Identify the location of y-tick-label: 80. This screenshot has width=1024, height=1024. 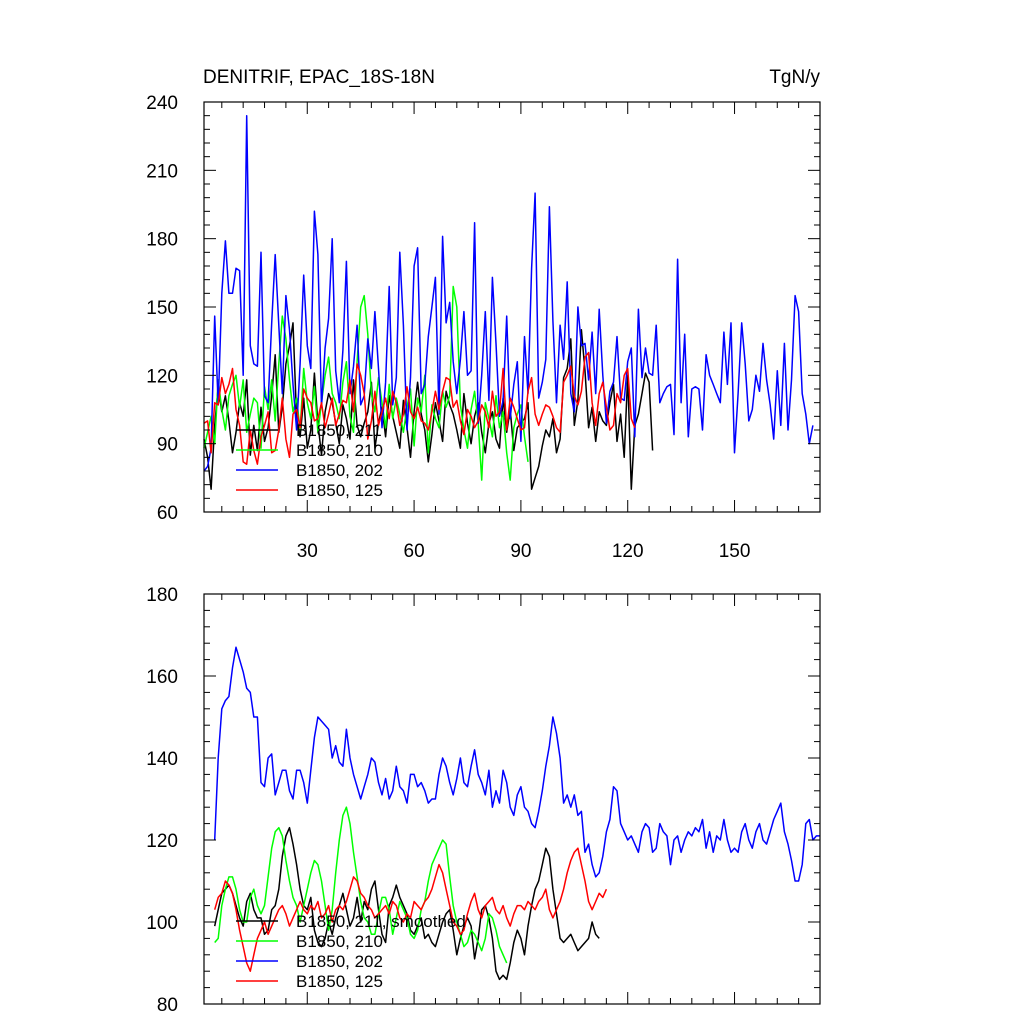
(167, 1005).